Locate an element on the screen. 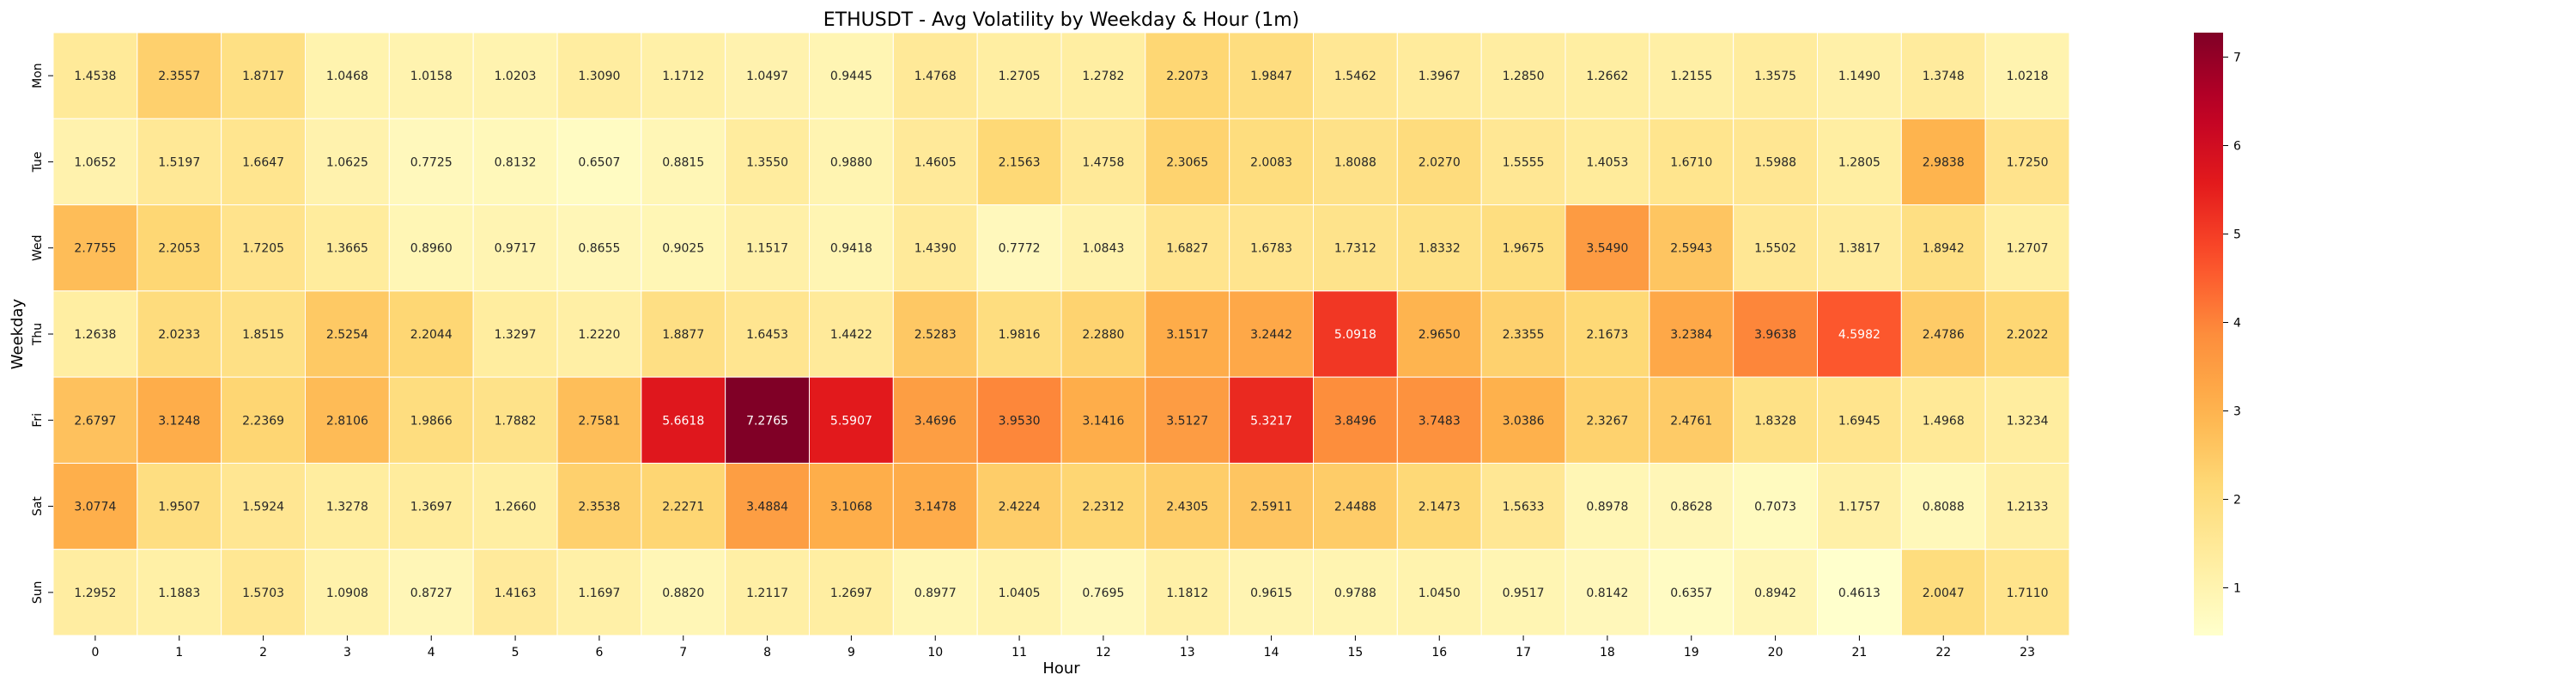  cell-value-label: 3.1416 is located at coordinates (1103, 421).